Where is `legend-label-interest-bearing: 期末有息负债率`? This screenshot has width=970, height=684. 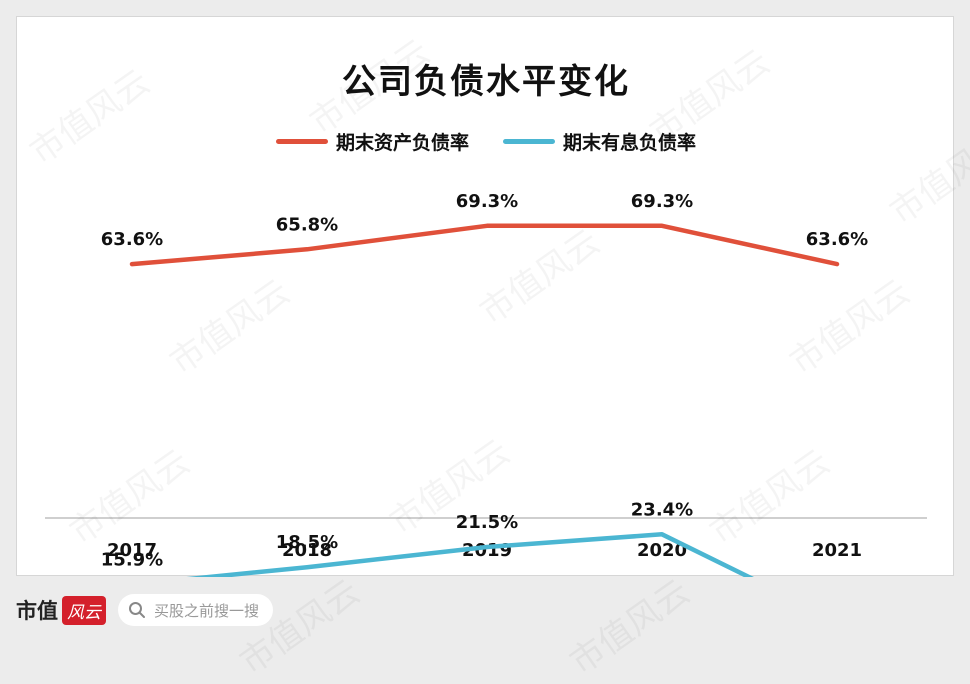
legend-label-interest-bearing: 期末有息负债率 is located at coordinates (630, 142).